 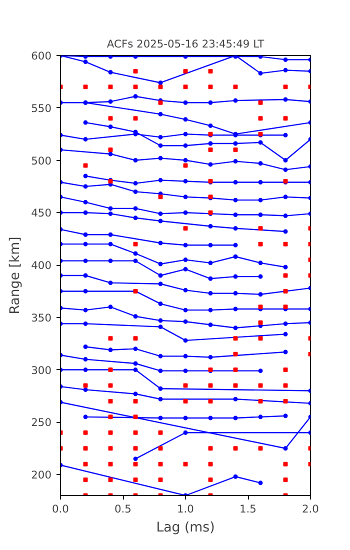 What do you see at coordinates (41, 56) in the screenshot?
I see `y-tick-label: 600` at bounding box center [41, 56].